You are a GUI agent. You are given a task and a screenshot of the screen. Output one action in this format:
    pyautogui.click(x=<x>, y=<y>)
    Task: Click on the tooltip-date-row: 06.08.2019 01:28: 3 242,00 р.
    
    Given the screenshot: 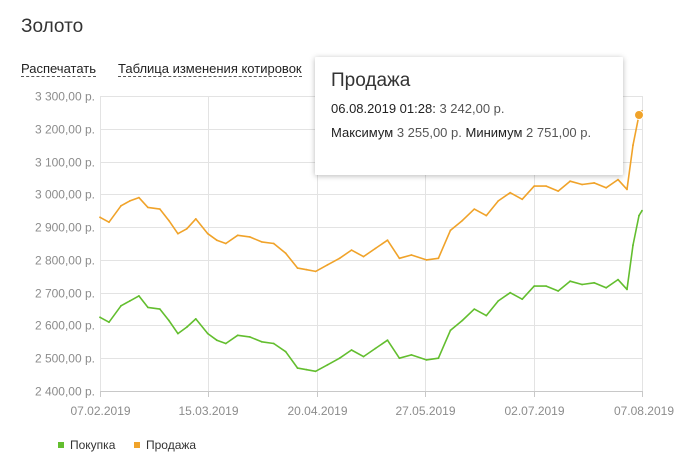 What is the action you would take?
    pyautogui.click(x=477, y=109)
    